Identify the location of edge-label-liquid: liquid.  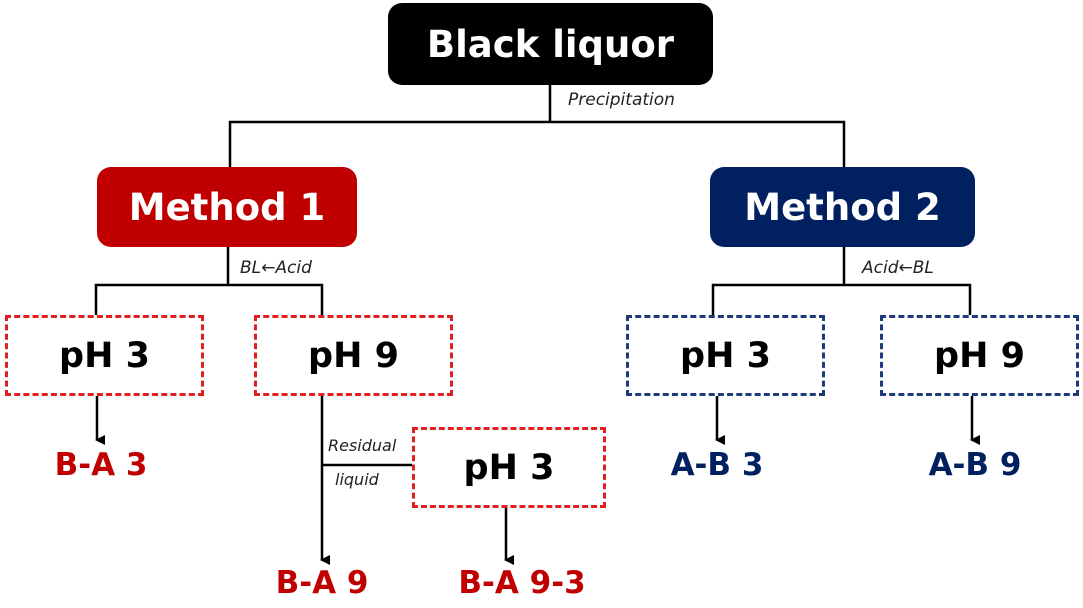
(357, 479).